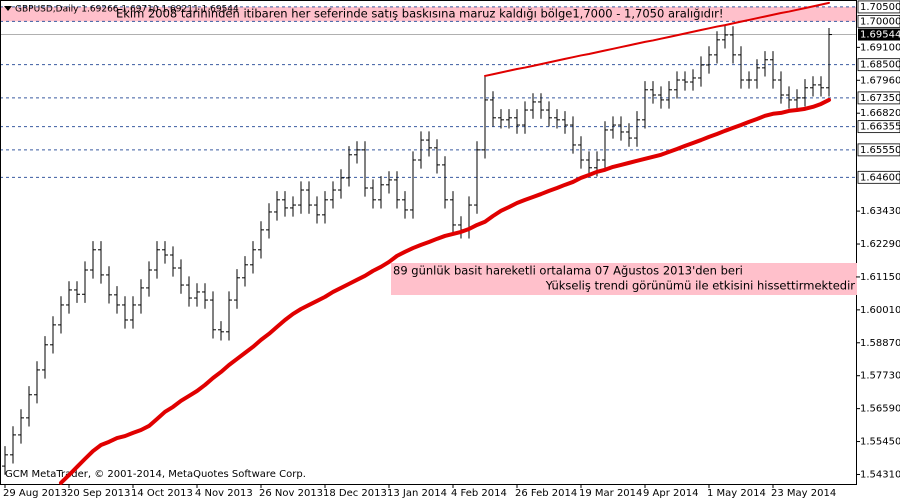 This screenshot has width=900, height=500. Describe the element at coordinates (880, 376) in the screenshot. I see `y-tick-label: 1.57730` at that location.